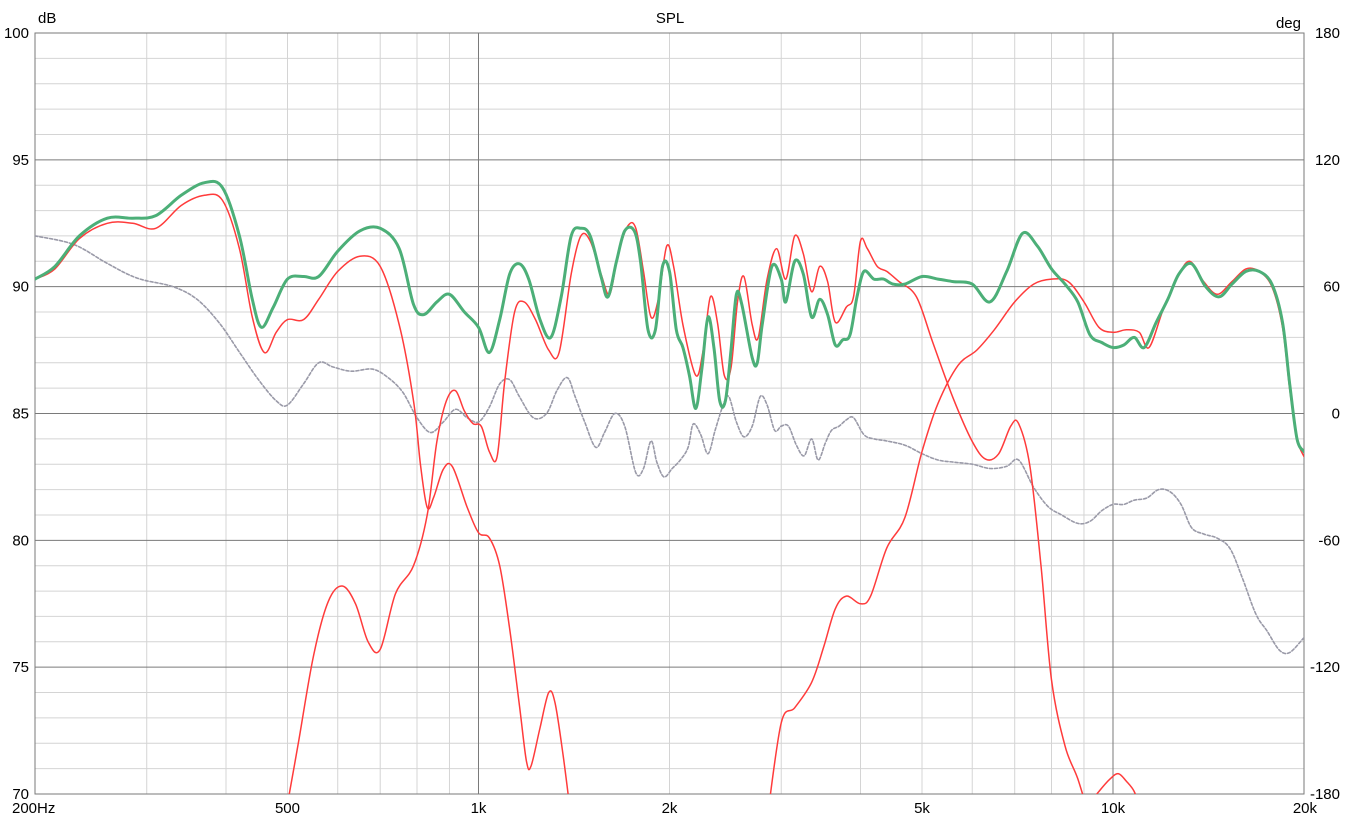  What do you see at coordinates (47, 18) in the screenshot?
I see `y-left-axis-label: dB` at bounding box center [47, 18].